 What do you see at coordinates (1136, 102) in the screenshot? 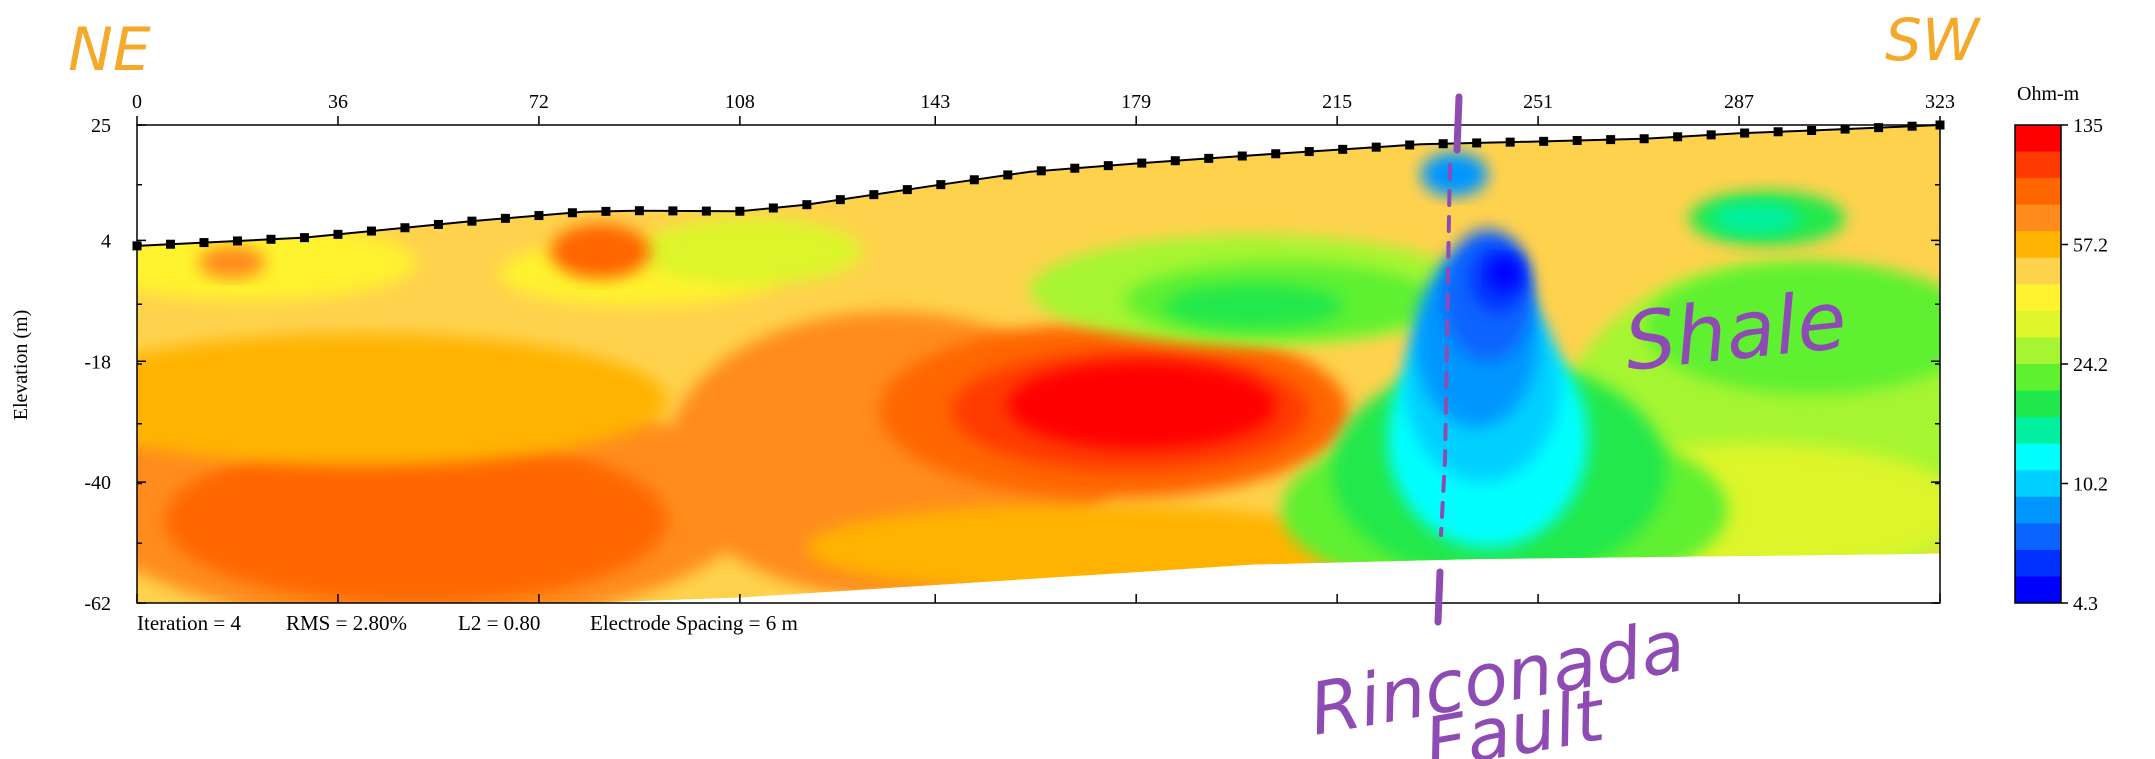
I see `x-tick-label: 179` at bounding box center [1136, 102].